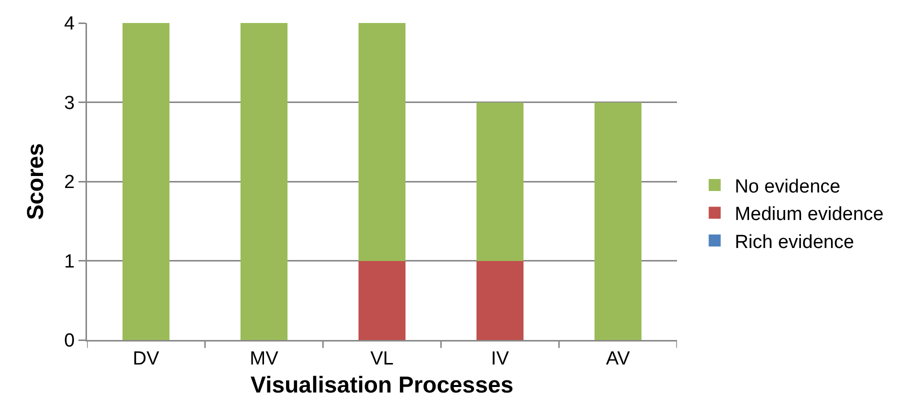 The height and width of the screenshot is (420, 924). What do you see at coordinates (69, 341) in the screenshot?
I see `y-tick-label: 0` at bounding box center [69, 341].